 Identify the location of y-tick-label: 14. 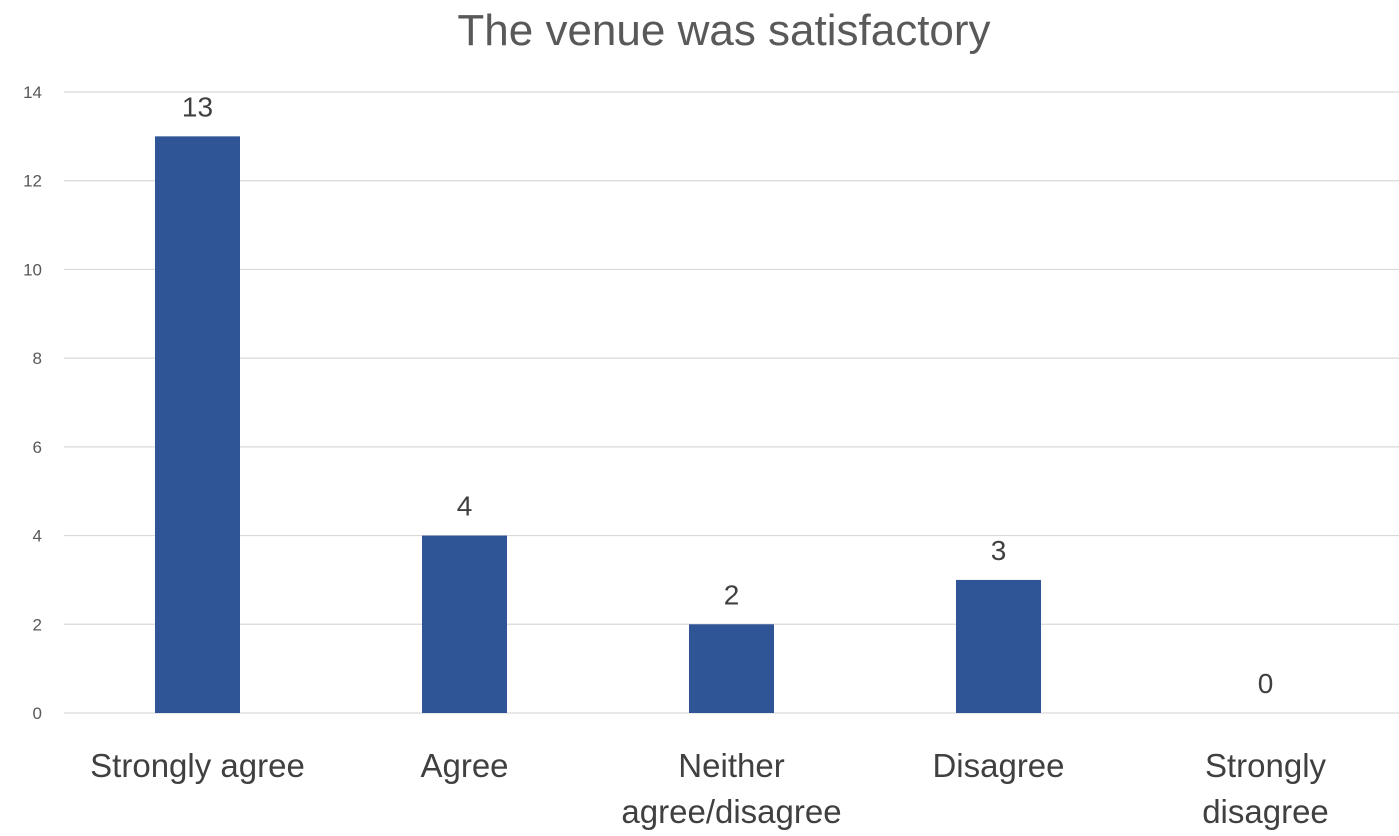
(32, 92).